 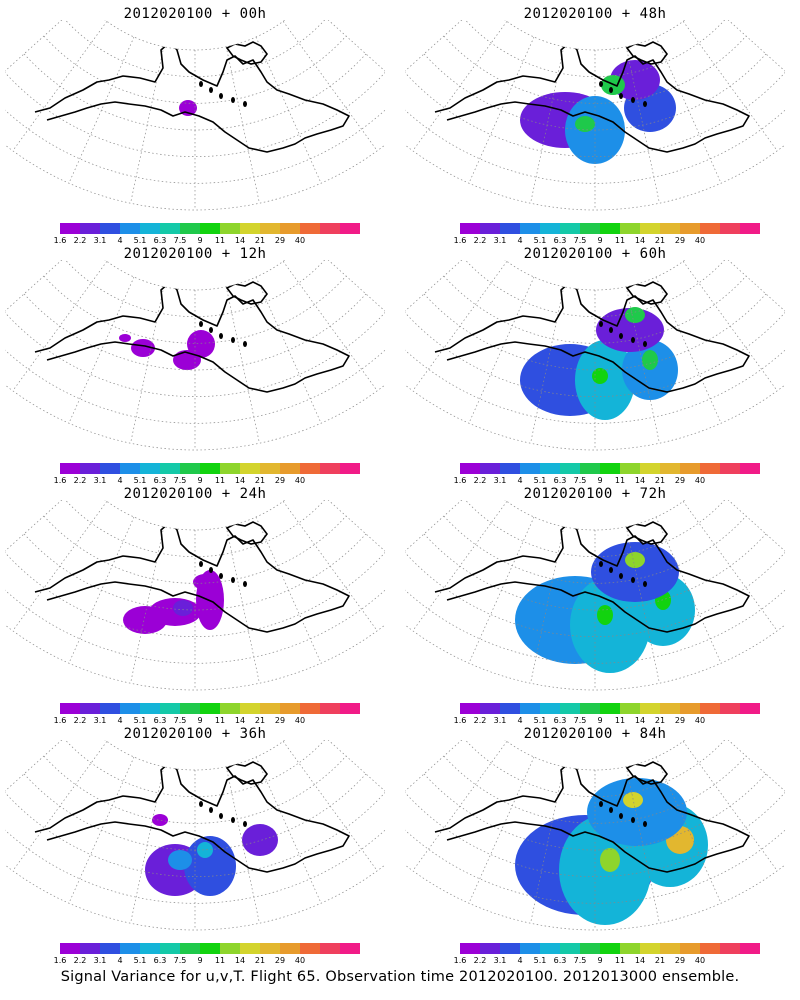 I want to click on panel-title: 2012020100 + 72h, so click(x=595, y=494).